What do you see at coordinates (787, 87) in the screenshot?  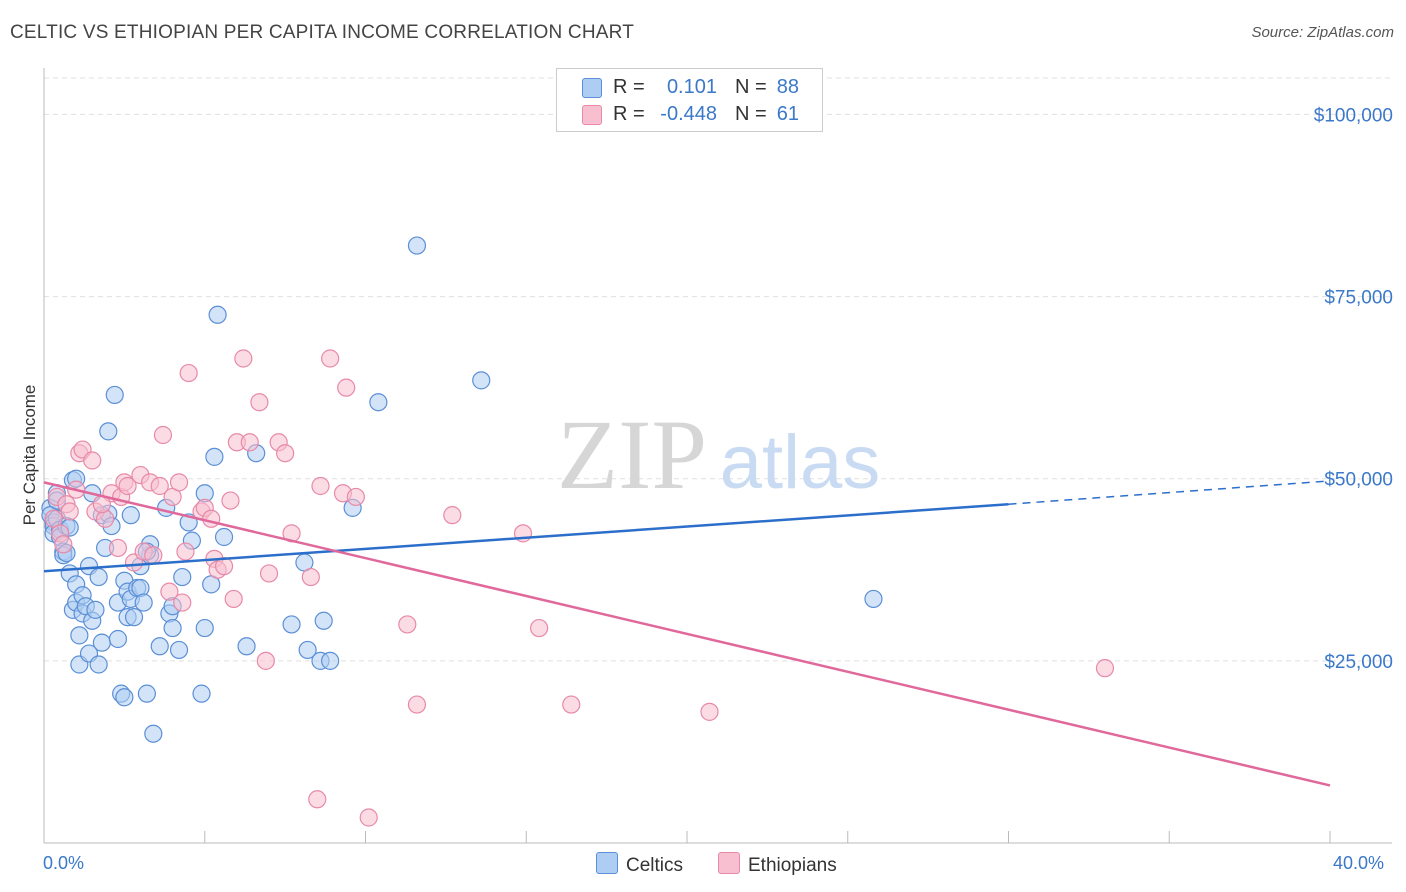 I see `legend-n-value: 88` at bounding box center [787, 87].